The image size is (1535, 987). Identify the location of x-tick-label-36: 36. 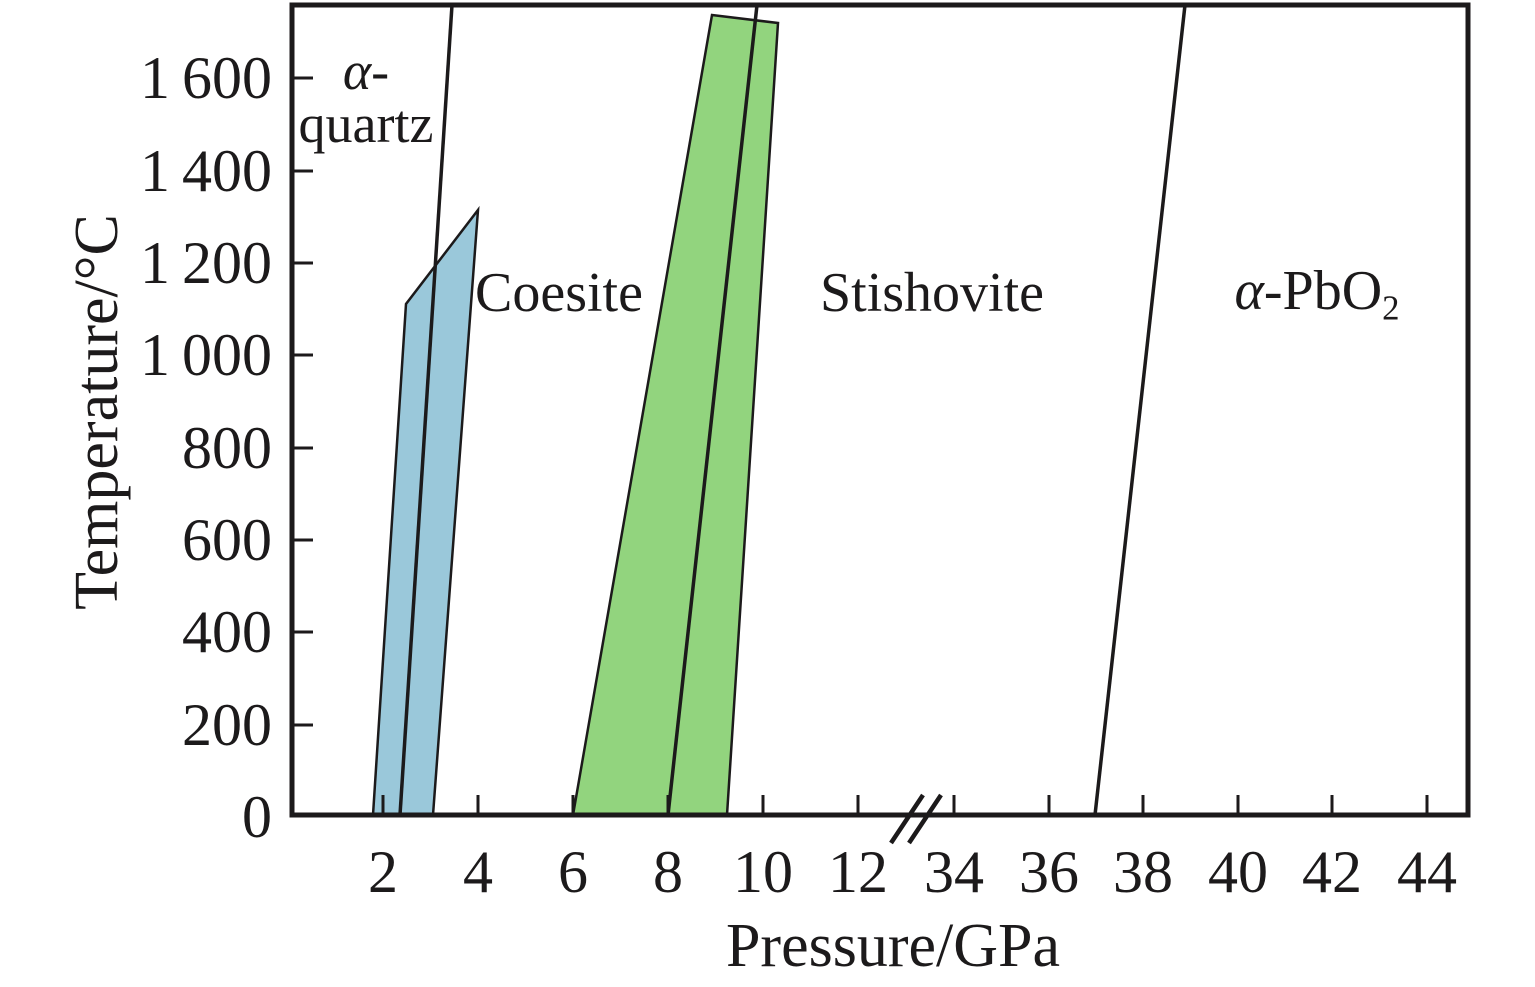
(1049, 872).